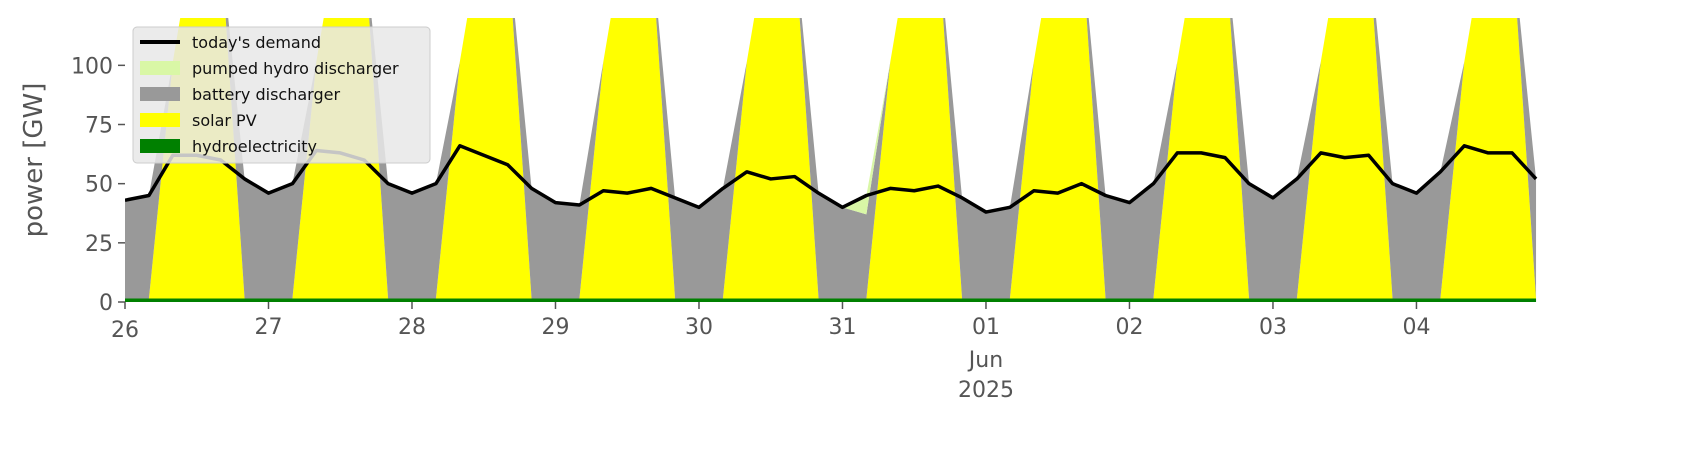 The width and height of the screenshot is (1706, 460). Describe the element at coordinates (985, 360) in the screenshot. I see `x-tick-sublabel: Jun` at that location.